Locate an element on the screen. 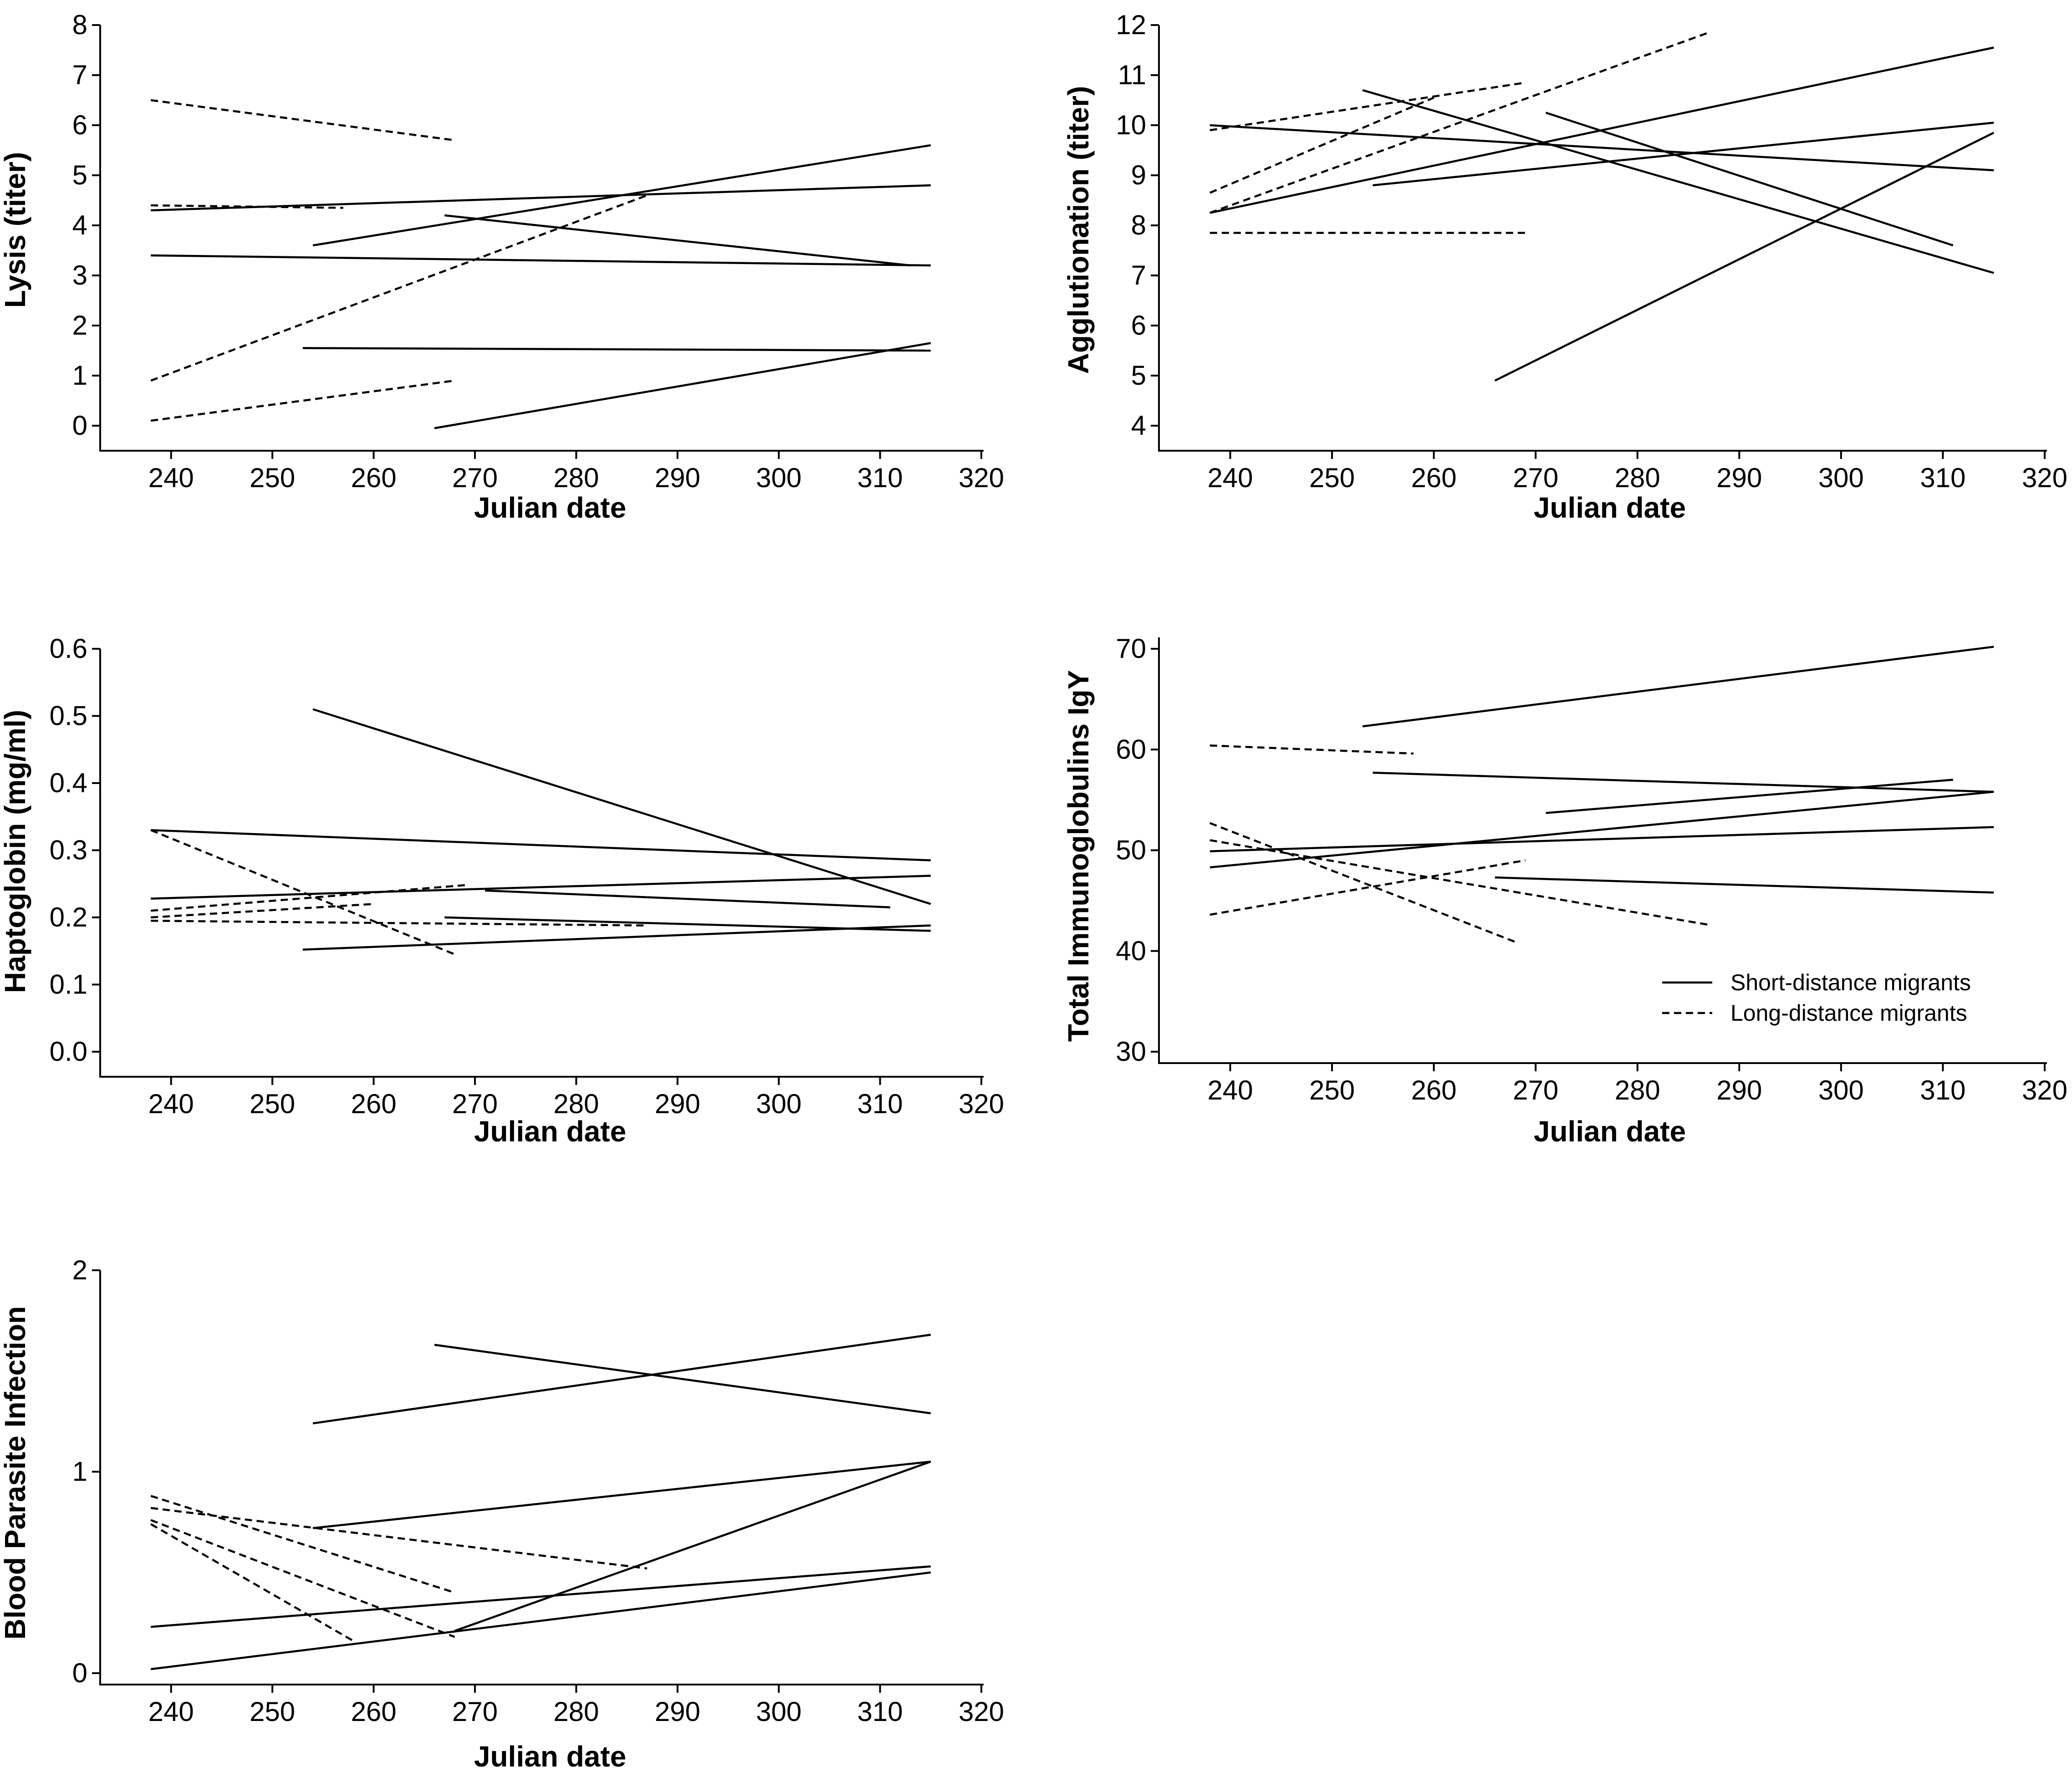 This screenshot has height=1787, width=2072. agglutination-y-tick-label: 11 is located at coordinates (1132, 75).